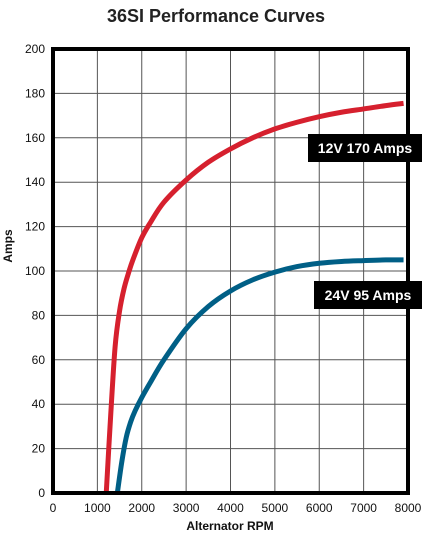  What do you see at coordinates (39, 404) in the screenshot?
I see `y-tick-label: 40` at bounding box center [39, 404].